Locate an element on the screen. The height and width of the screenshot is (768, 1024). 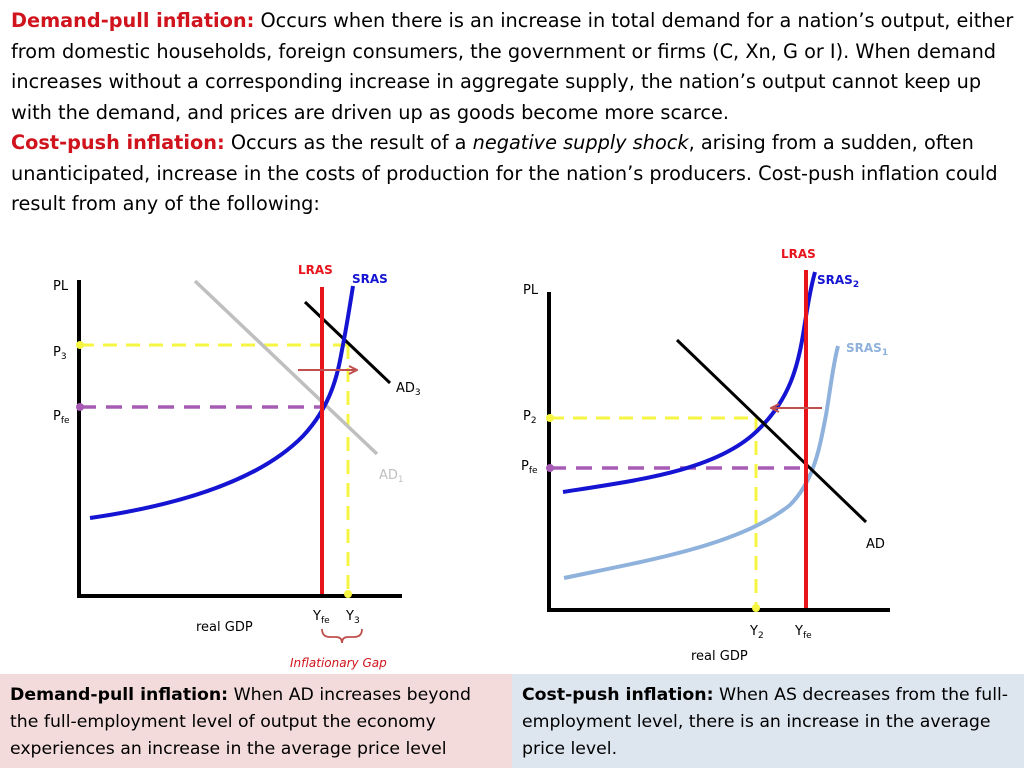
cost-push-summary-term: Cost-push inflation: is located at coordinates (618, 695).